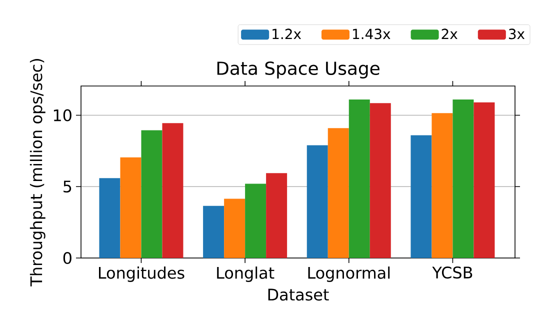 The width and height of the screenshot is (541, 334). What do you see at coordinates (63, 115) in the screenshot?
I see `y-tick-label: 10` at bounding box center [63, 115].